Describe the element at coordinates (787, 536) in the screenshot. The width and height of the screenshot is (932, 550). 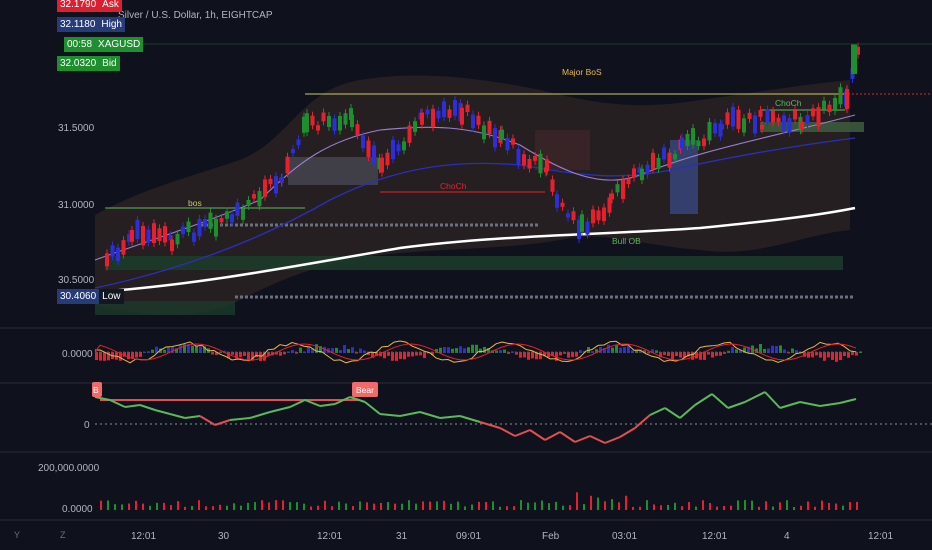
I see `time-tick: 4` at that location.